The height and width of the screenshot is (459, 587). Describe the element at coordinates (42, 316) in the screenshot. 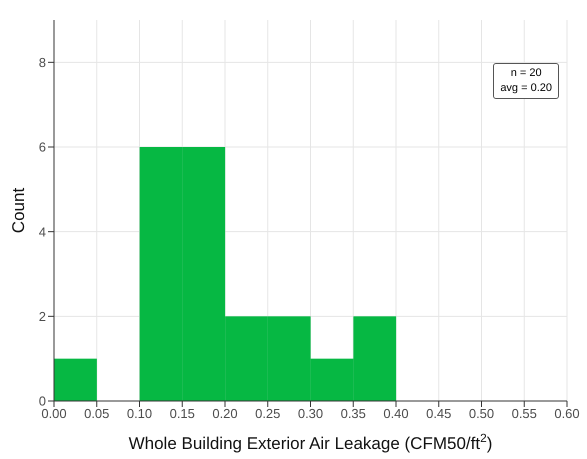

I see `y-tick-label: 2` at that location.